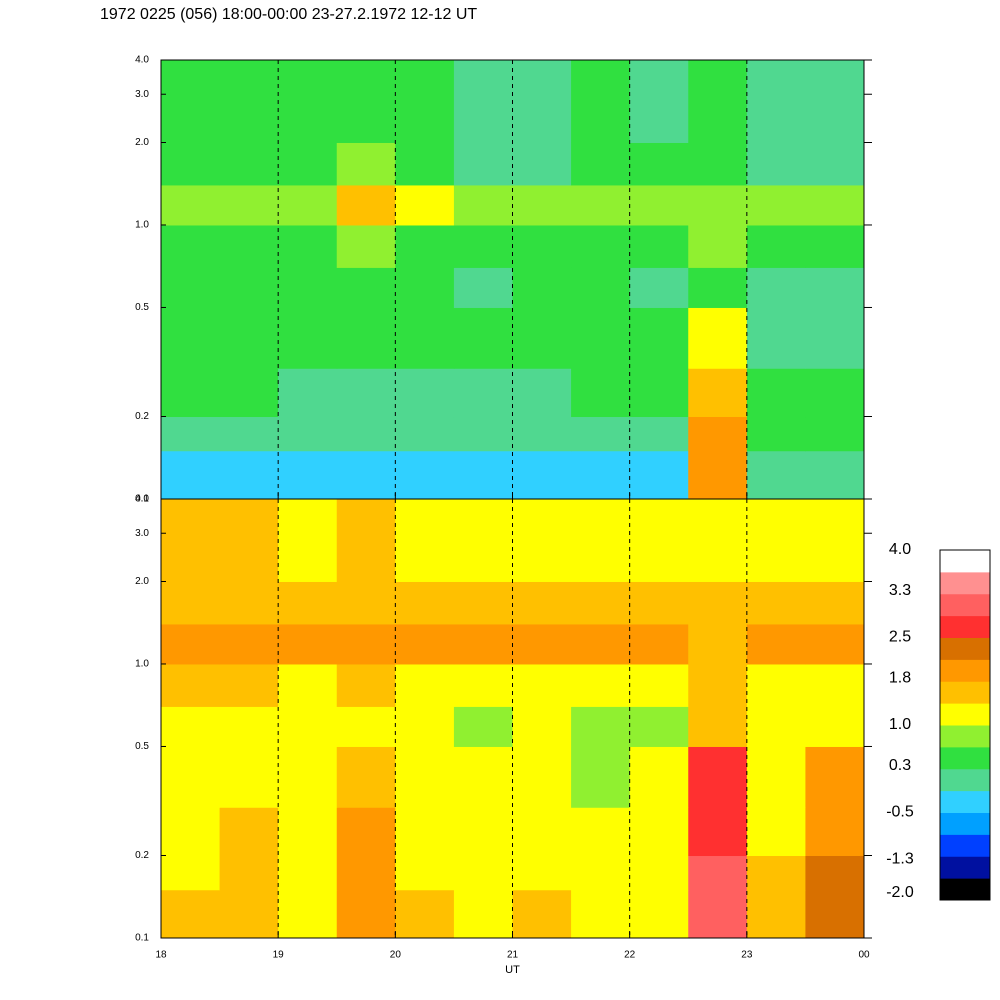 The width and height of the screenshot is (1000, 1000). What do you see at coordinates (142, 664) in the screenshot?
I see `y-tick-label: 1.0` at bounding box center [142, 664].